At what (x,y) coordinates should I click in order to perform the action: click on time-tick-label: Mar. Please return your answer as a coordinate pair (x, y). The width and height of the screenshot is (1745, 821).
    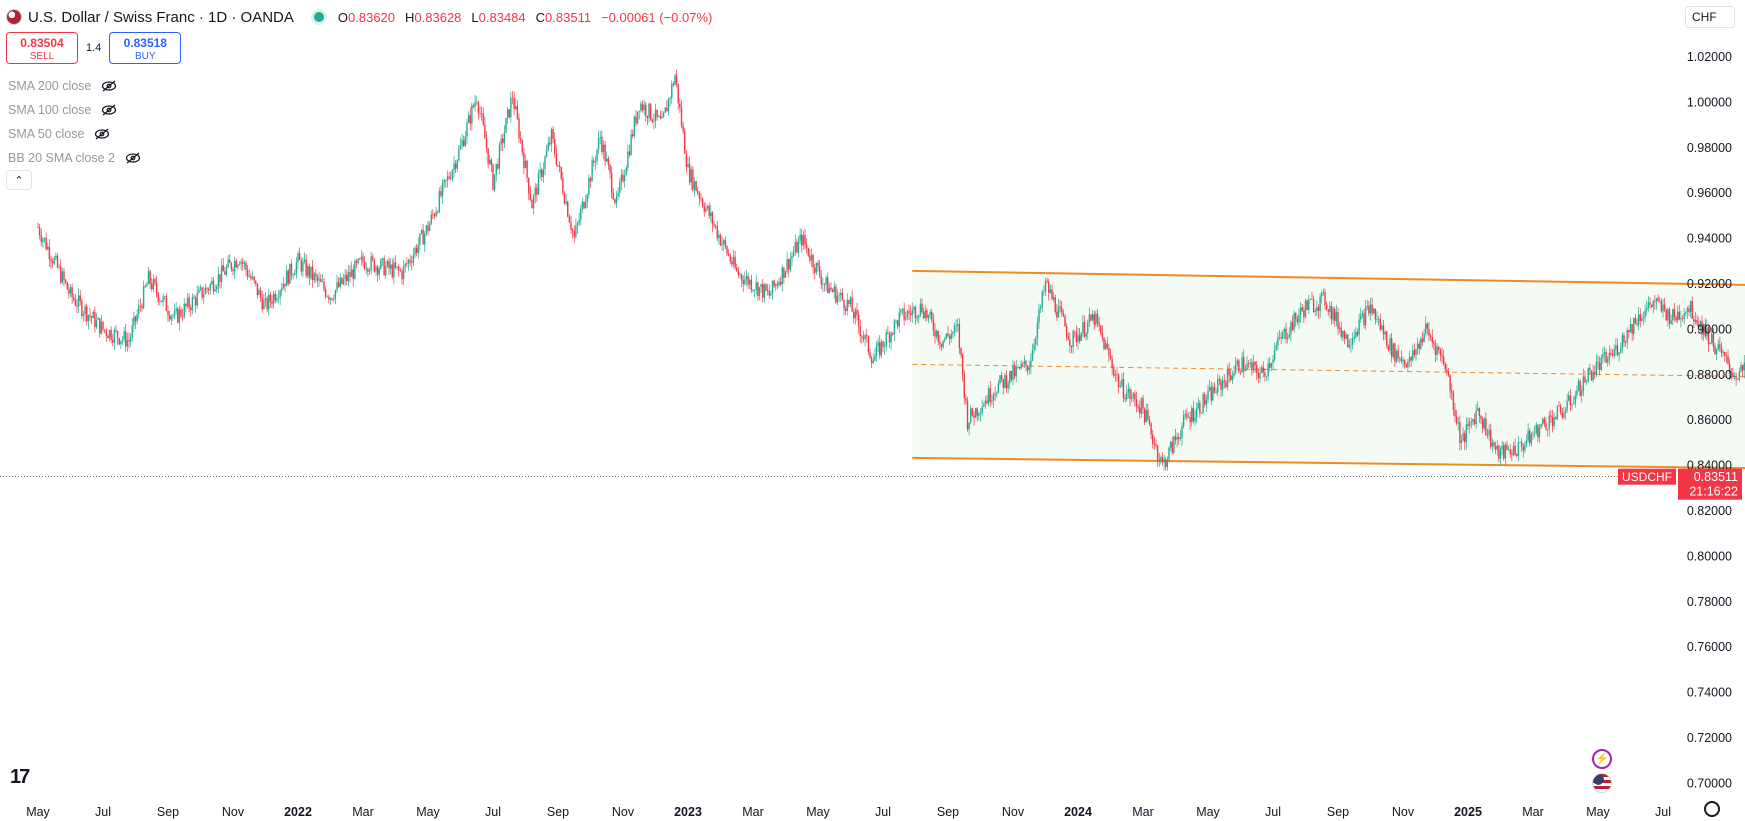
    Looking at the image, I should click on (1143, 812).